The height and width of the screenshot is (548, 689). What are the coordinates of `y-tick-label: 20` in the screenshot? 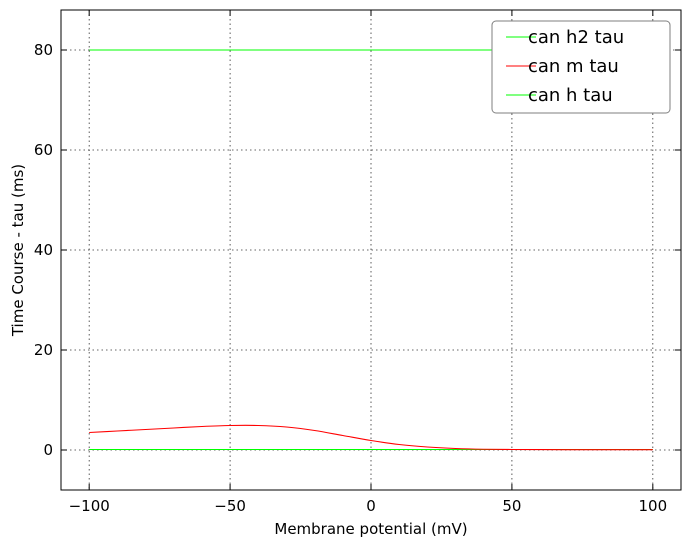 It's located at (43, 350).